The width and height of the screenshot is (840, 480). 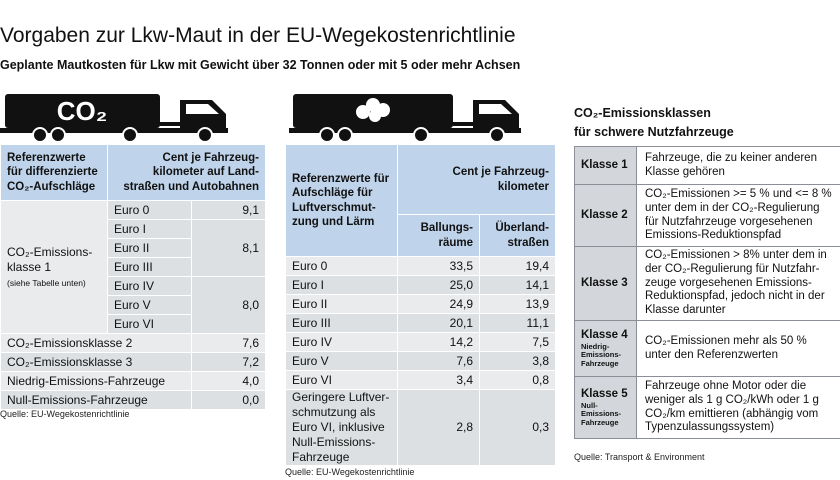 I want to click on table1-row-value: 4,0, so click(x=228, y=381).